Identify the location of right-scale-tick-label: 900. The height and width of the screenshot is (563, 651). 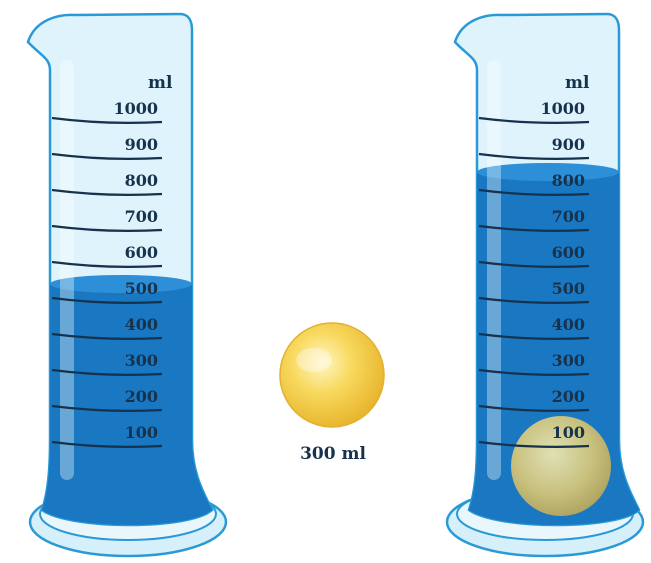
(568, 144).